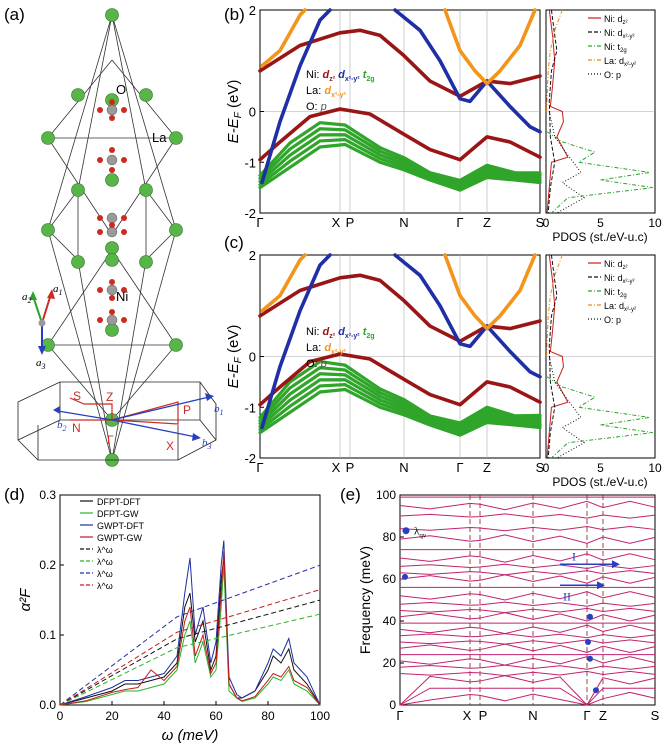  What do you see at coordinates (400, 134) in the screenshot?
I see `dz2-band` at bounding box center [400, 134].